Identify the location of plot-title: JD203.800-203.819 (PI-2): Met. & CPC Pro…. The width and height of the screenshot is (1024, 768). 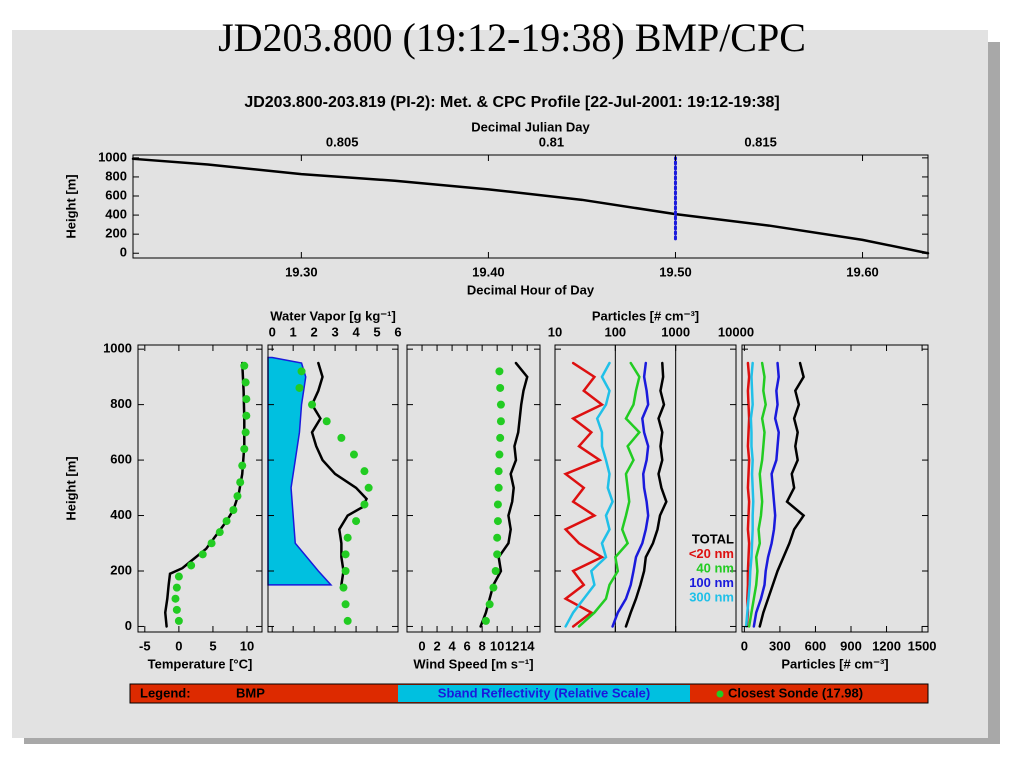
(511, 102).